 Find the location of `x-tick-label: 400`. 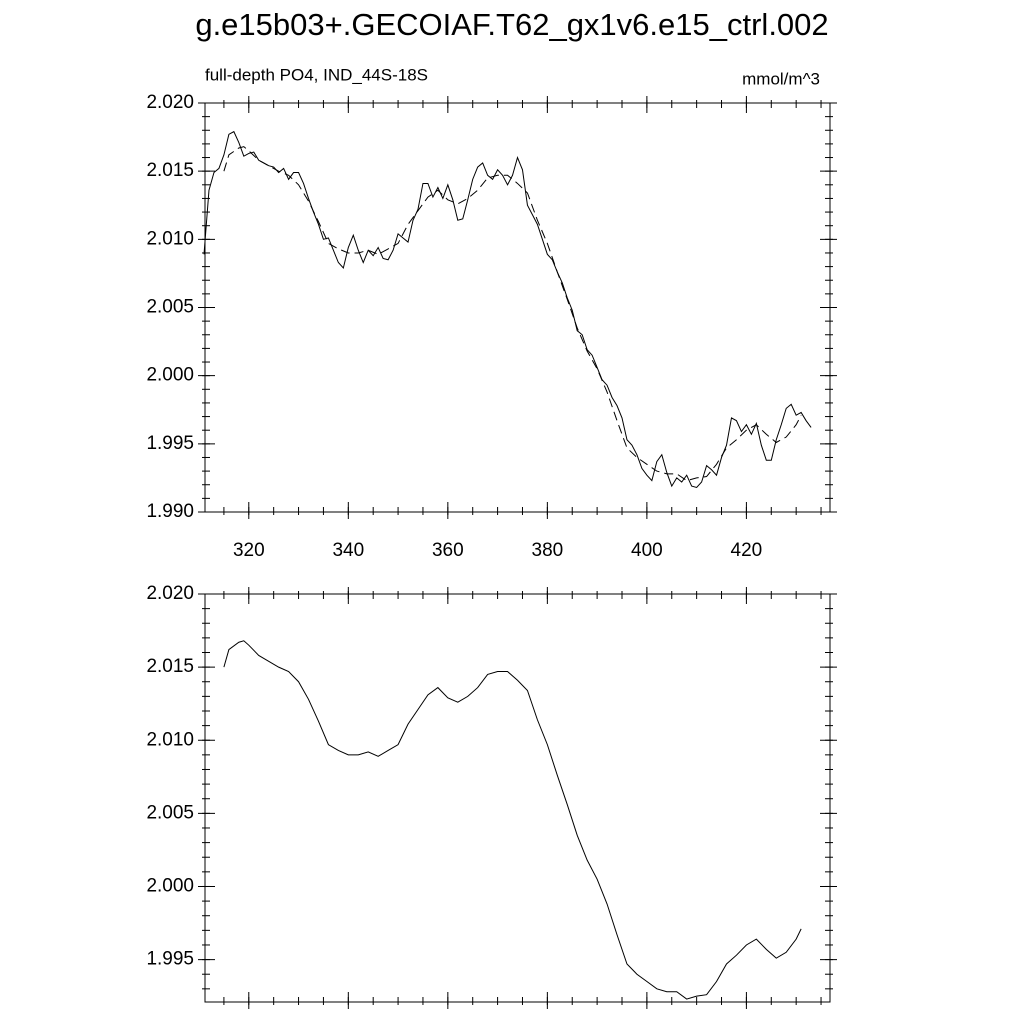

x-tick-label: 400 is located at coordinates (647, 550).